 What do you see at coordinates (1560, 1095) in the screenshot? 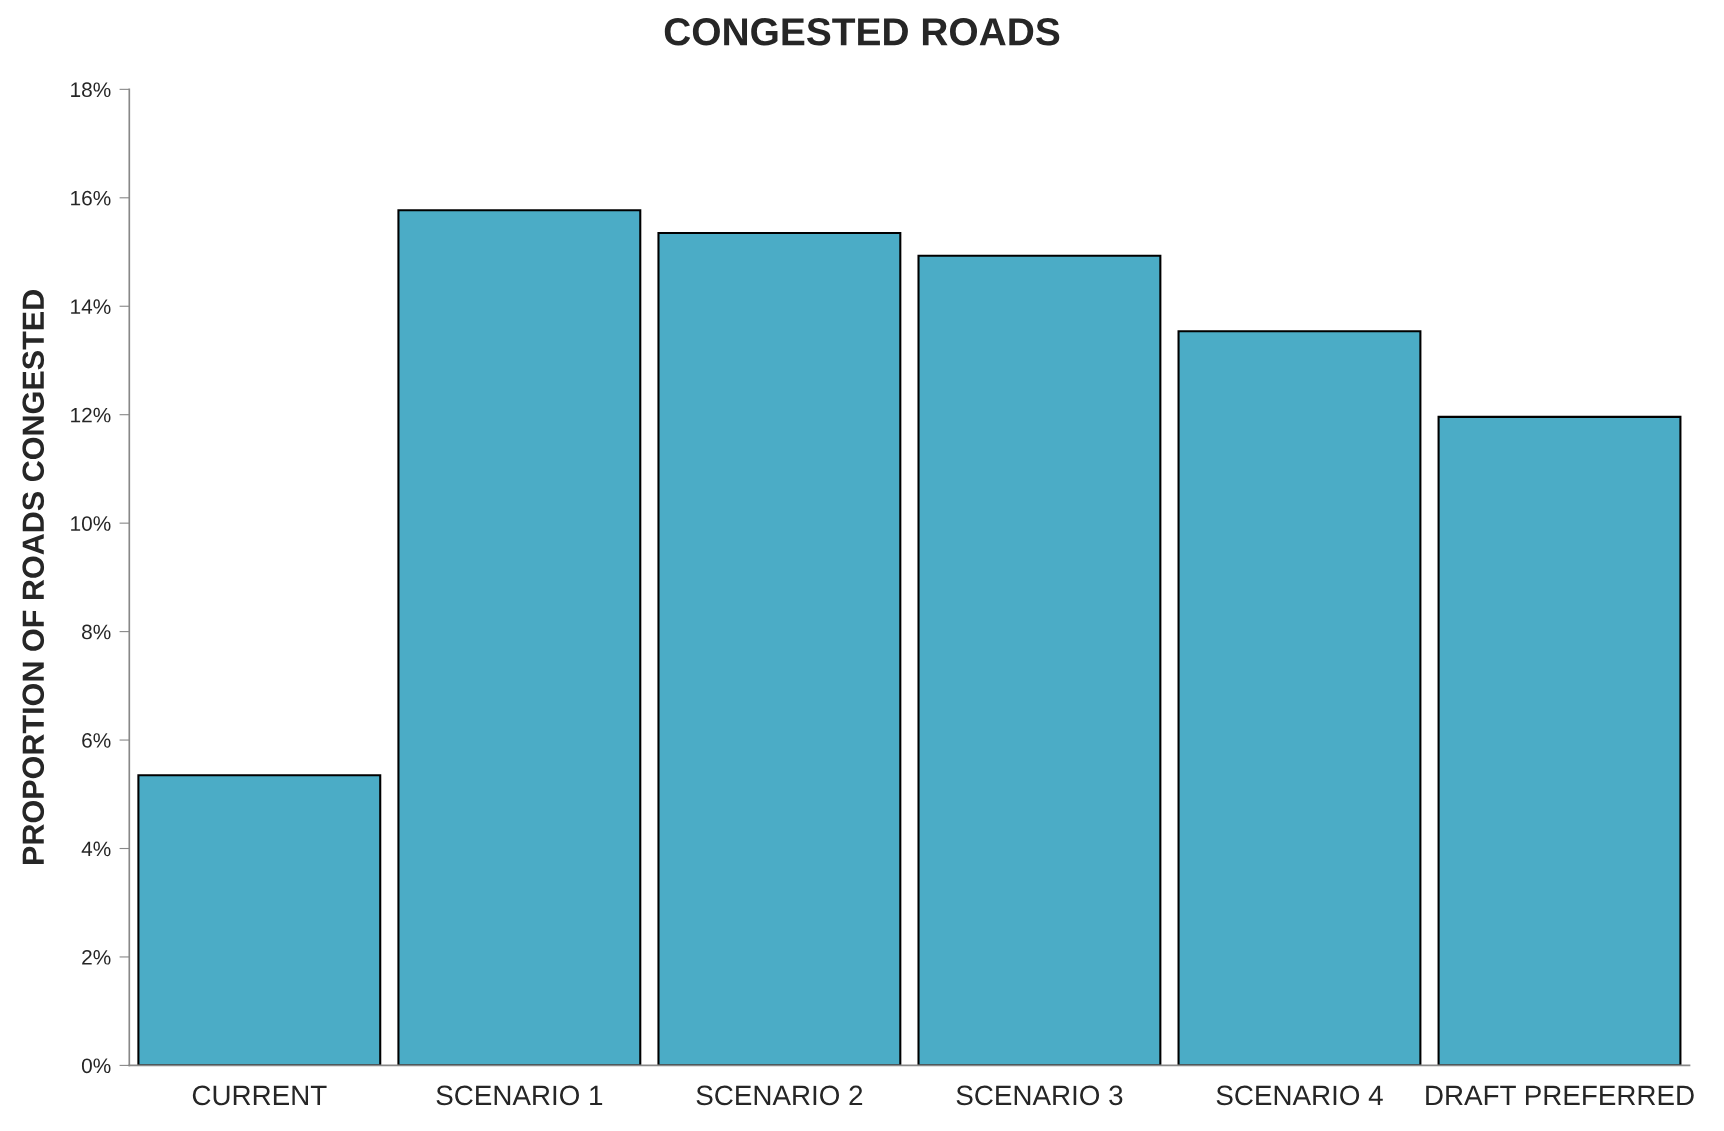
I see `x-tick-label: DRAFT PREFERRED` at bounding box center [1560, 1095].